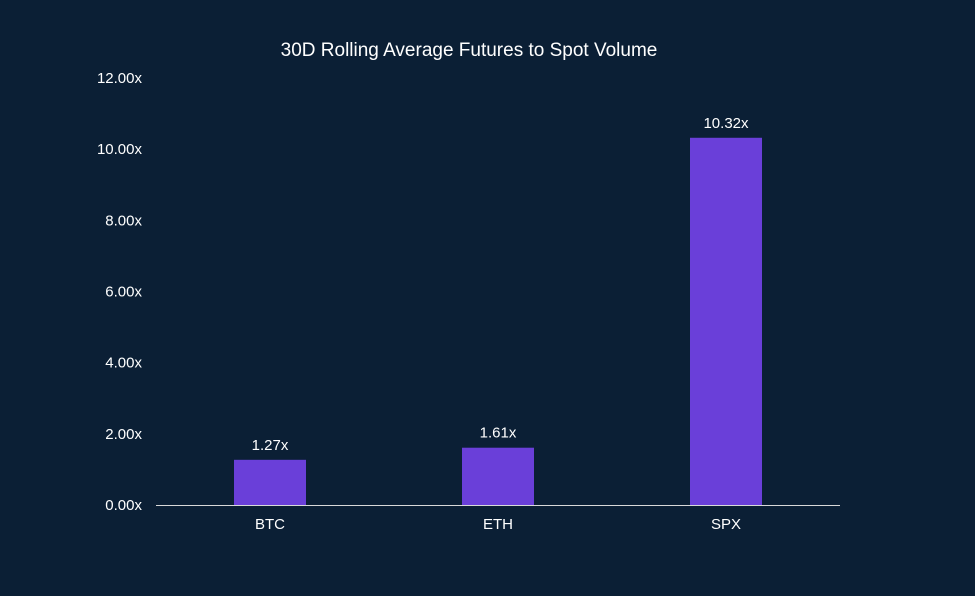 Image resolution: width=975 pixels, height=596 pixels. I want to click on bar-eth, so click(498, 476).